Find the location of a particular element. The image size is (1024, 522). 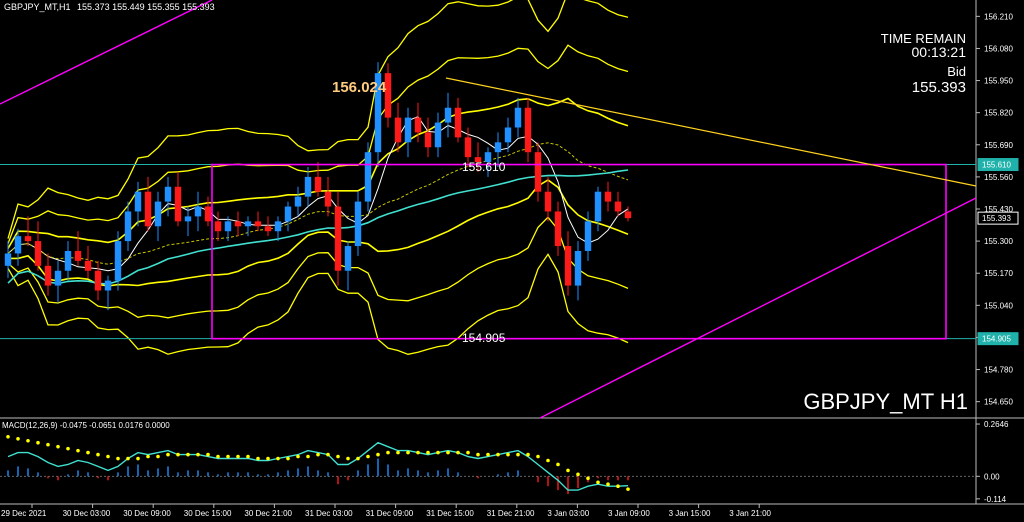

mid-ma-line is located at coordinates (318, 203).